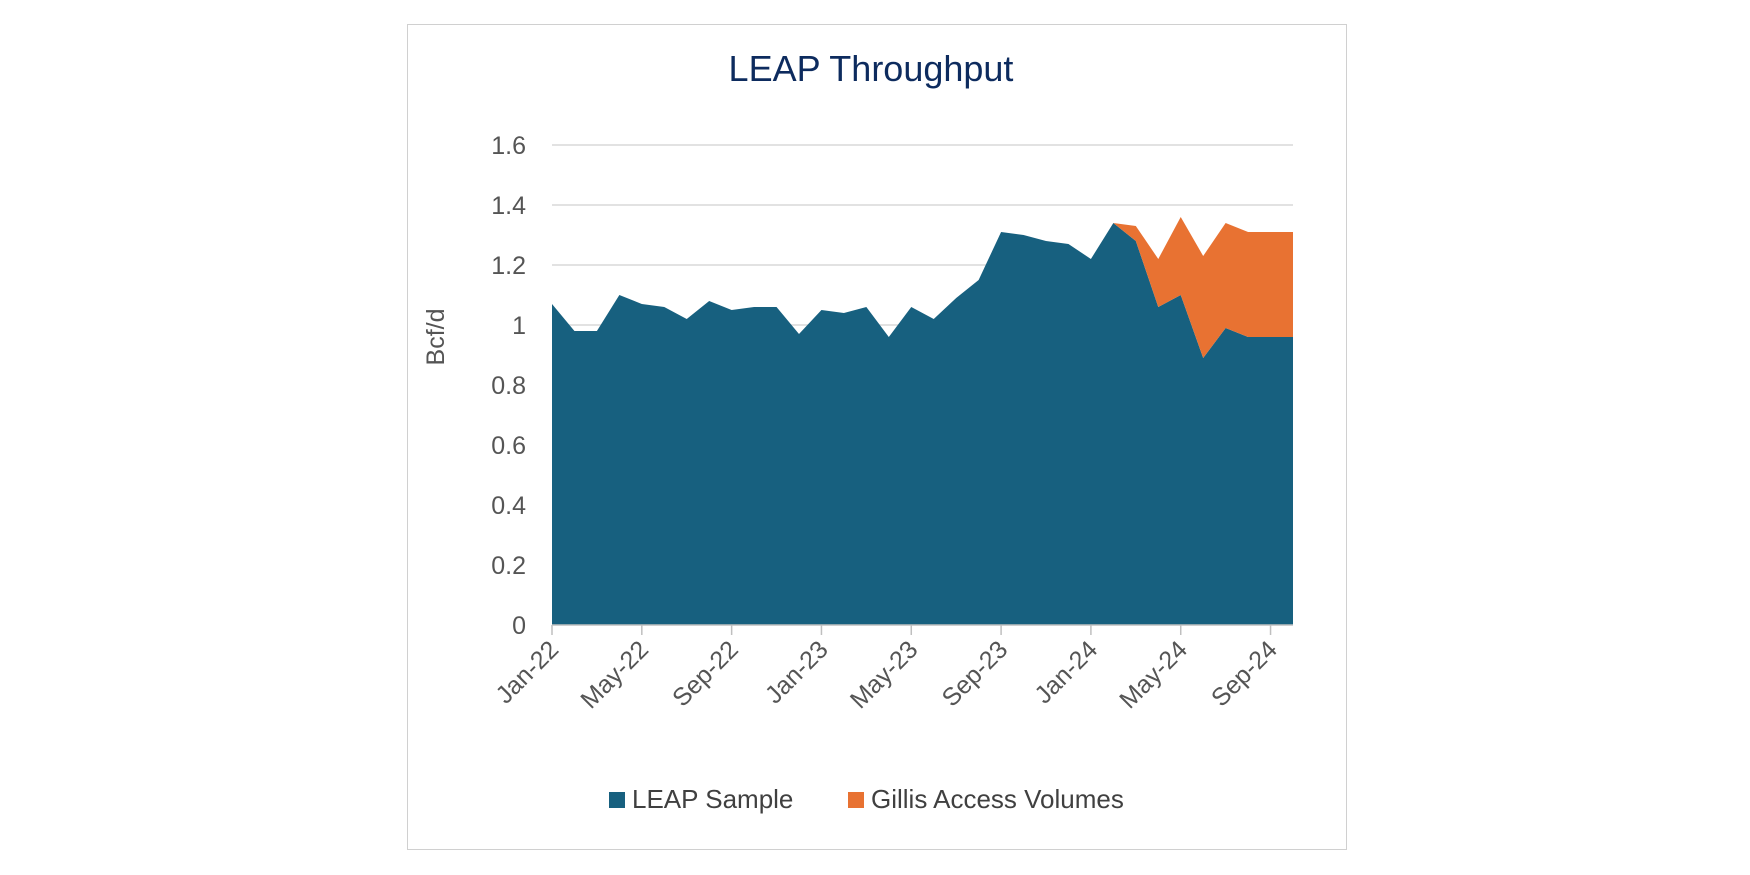 This screenshot has height=875, width=1750. What do you see at coordinates (508, 446) in the screenshot?
I see `y-tick-label: 0.6` at bounding box center [508, 446].